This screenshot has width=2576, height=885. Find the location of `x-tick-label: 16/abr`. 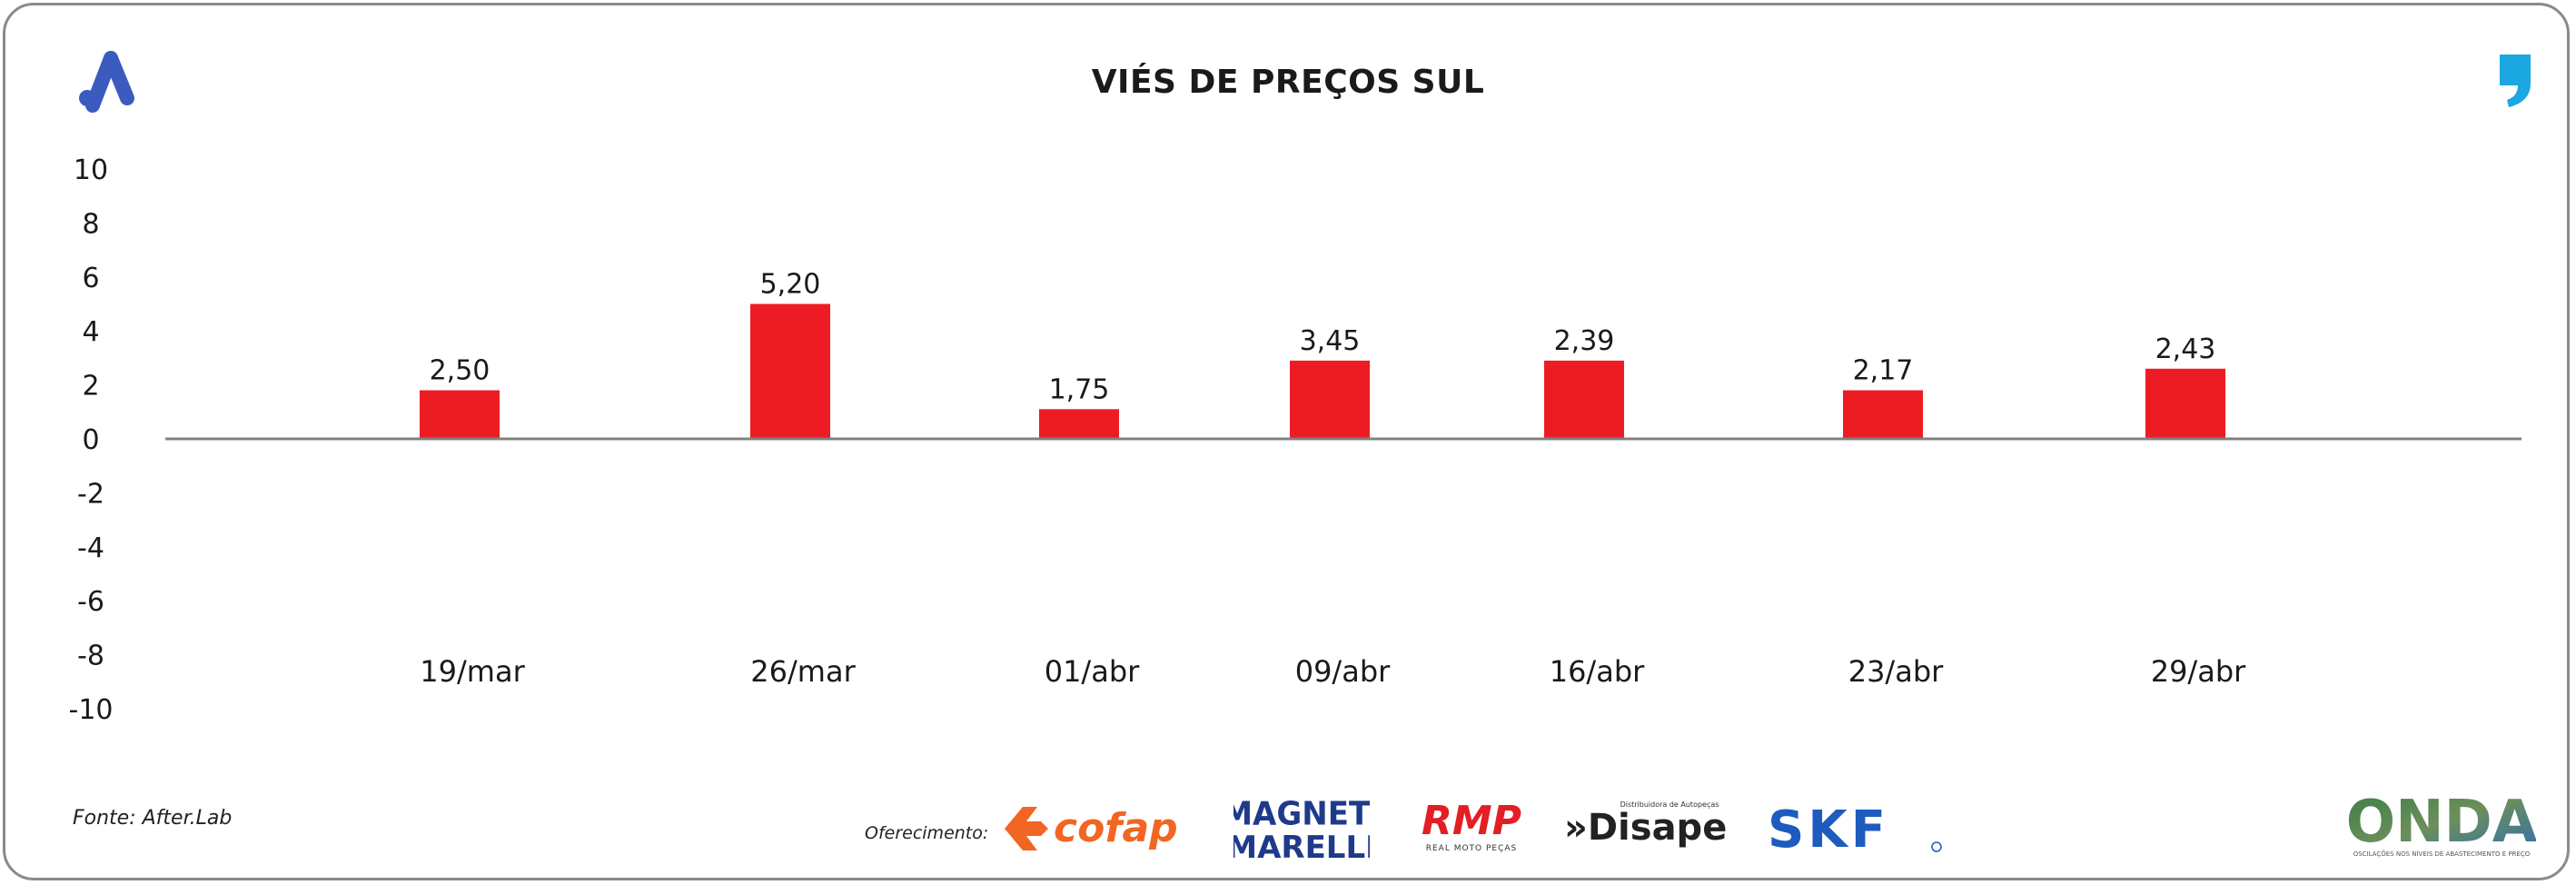

x-tick-label: 16/abr is located at coordinates (1597, 671).